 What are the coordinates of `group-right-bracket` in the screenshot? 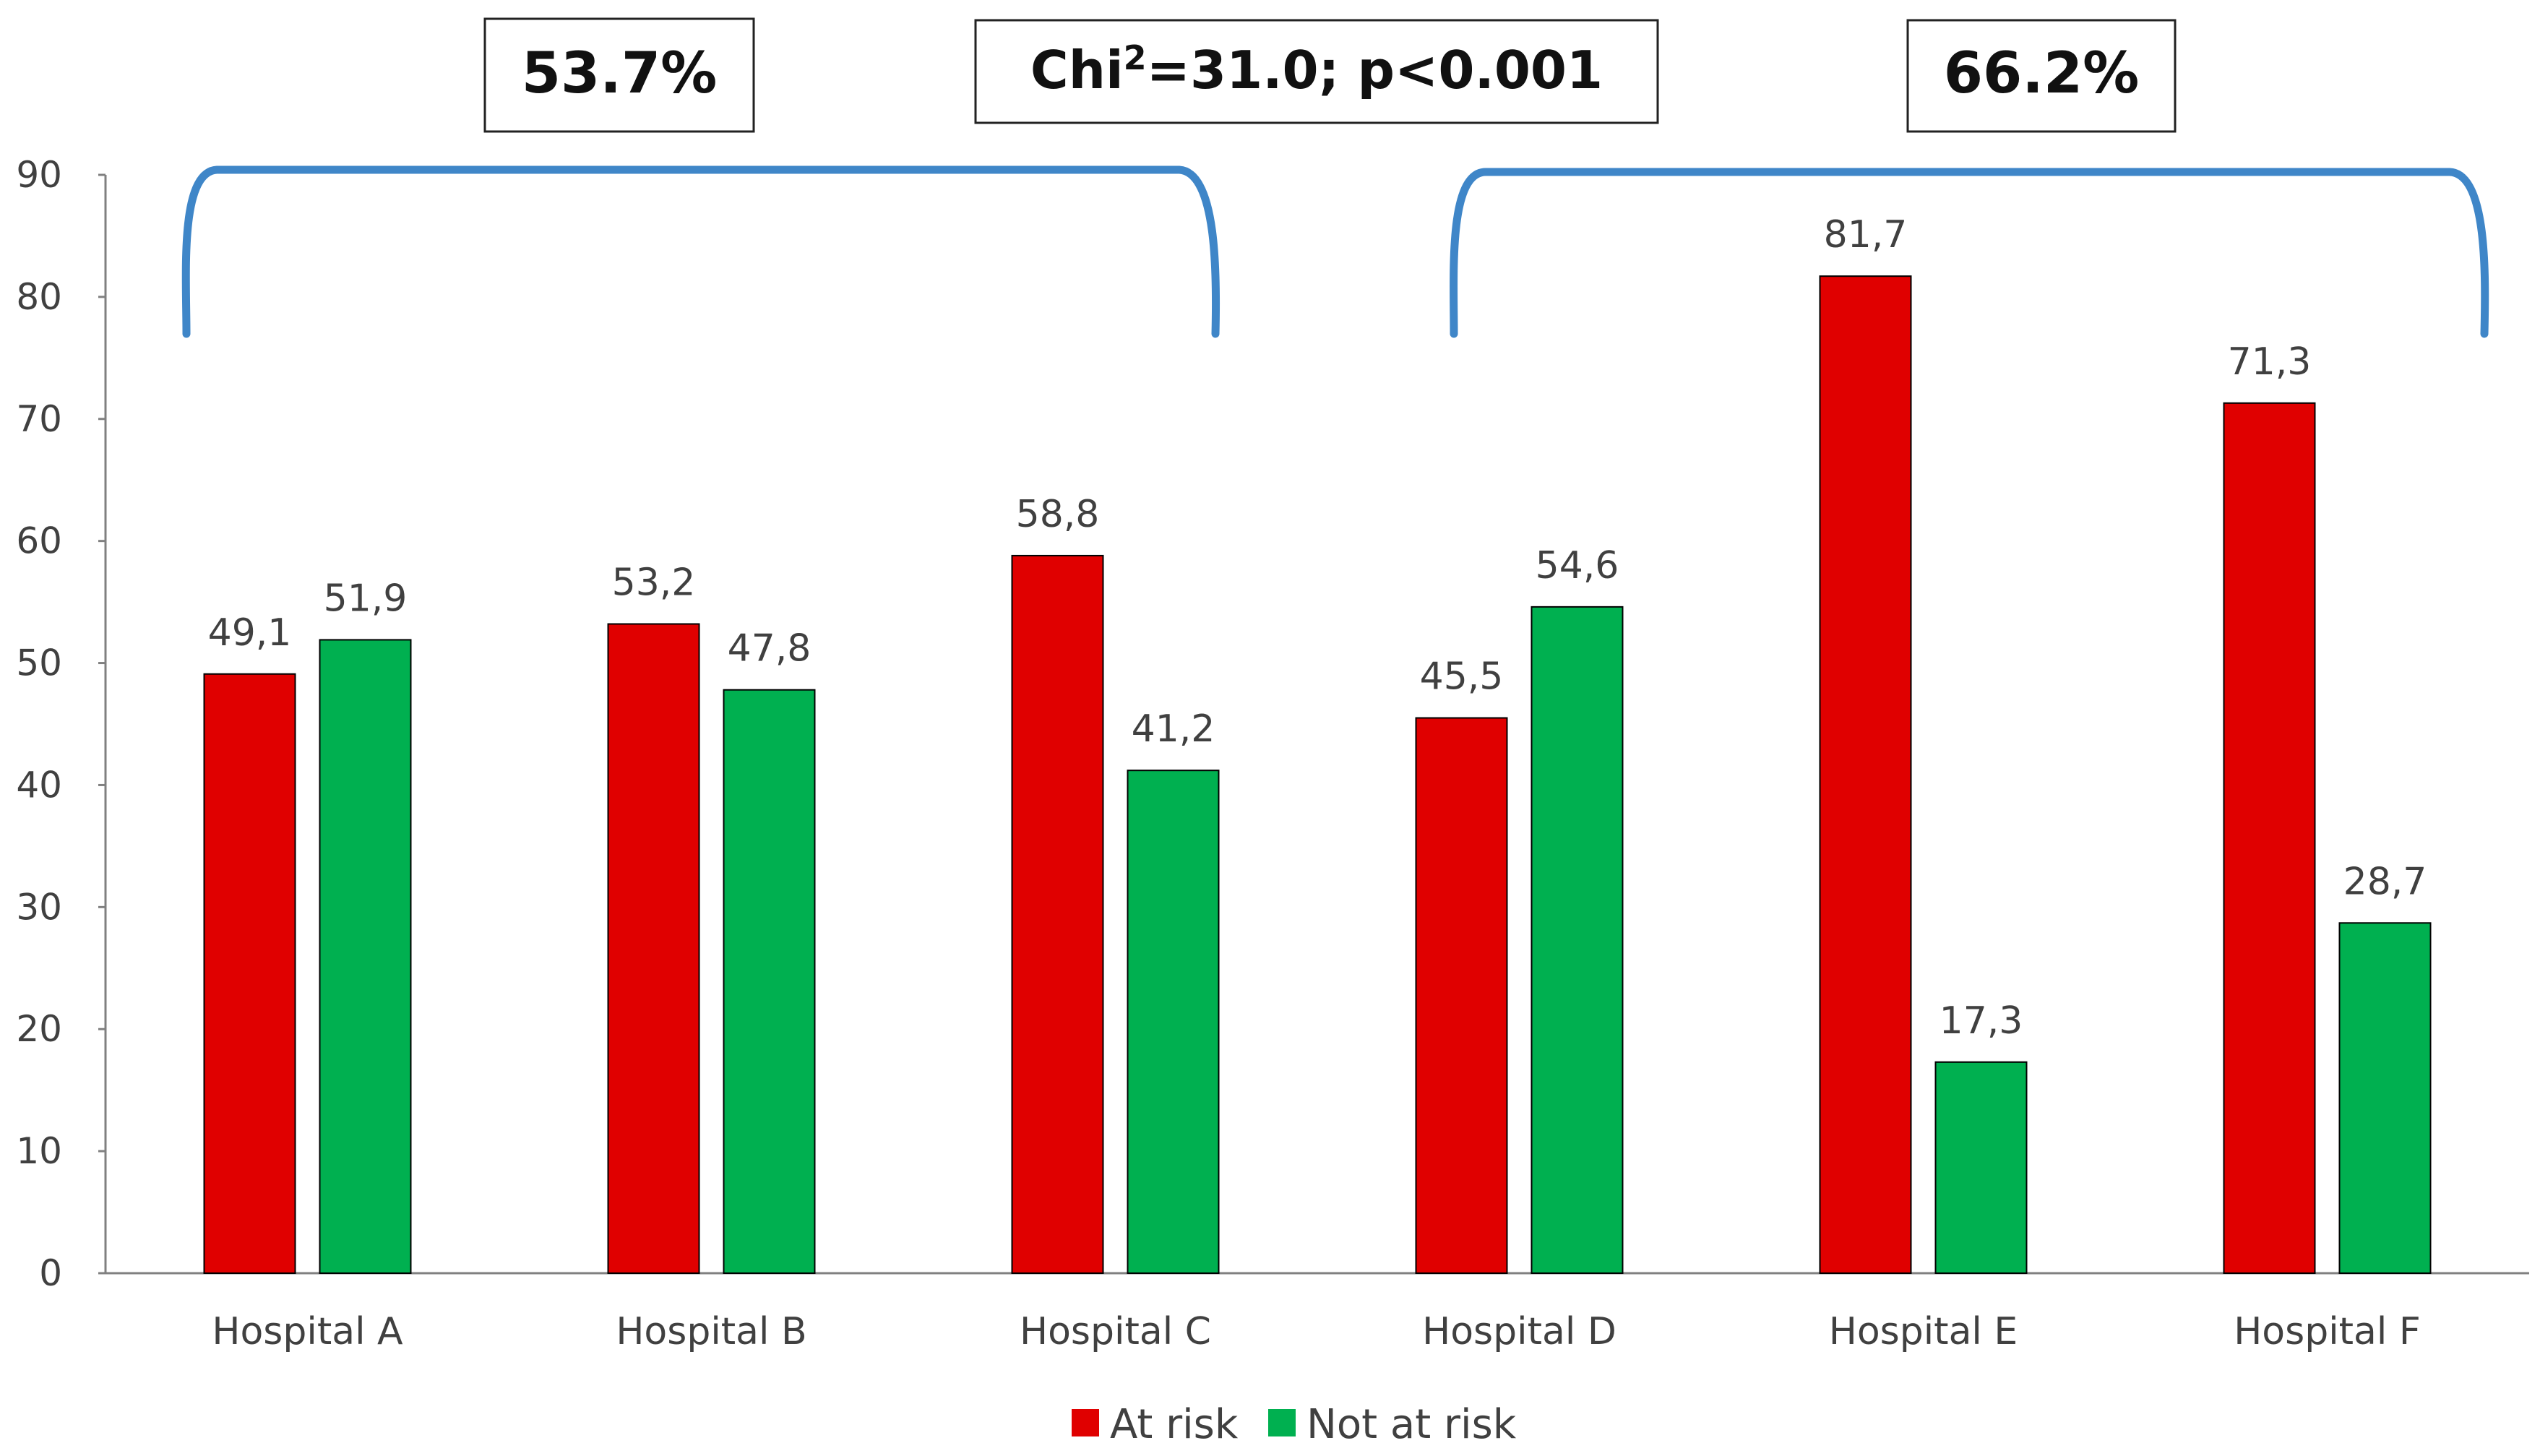 It's located at (1969, 253).